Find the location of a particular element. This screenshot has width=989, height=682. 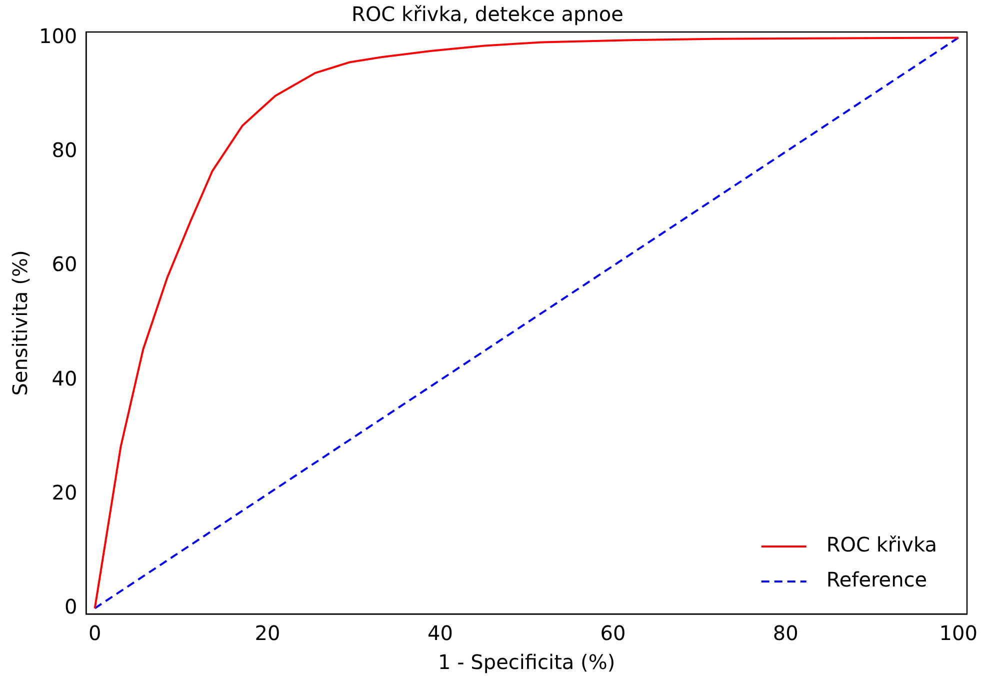

x-tick-label: 80 is located at coordinates (785, 633).